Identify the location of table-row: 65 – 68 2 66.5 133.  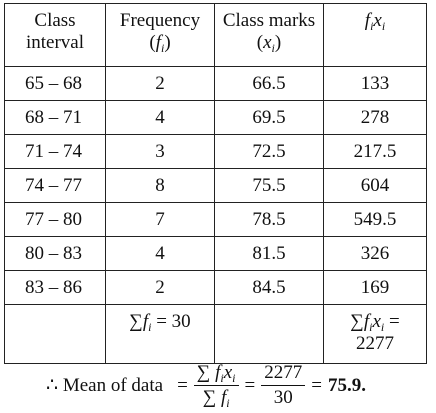
(215, 83).